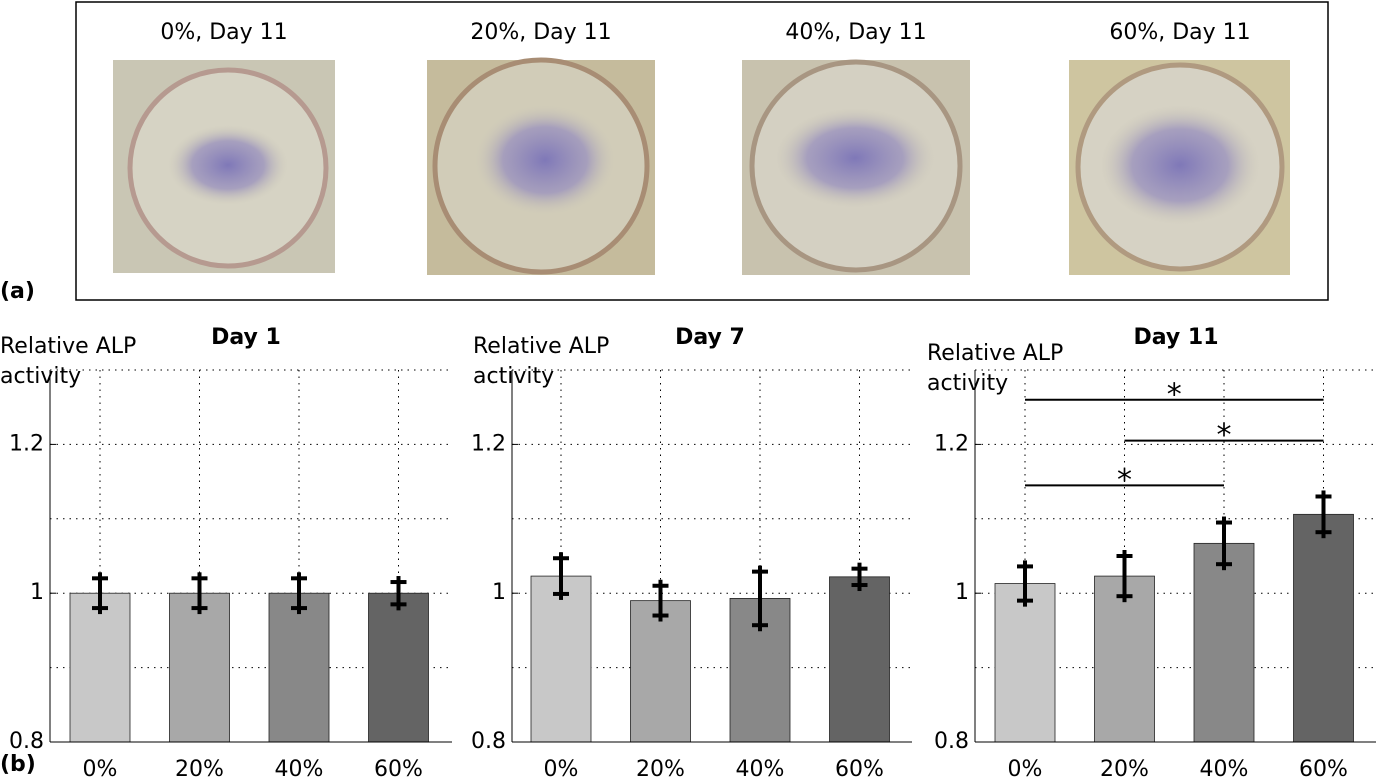 This screenshot has height=778, width=1378. What do you see at coordinates (1179, 32) in the screenshot?
I see `photo-title: 60%, Day 11` at bounding box center [1179, 32].